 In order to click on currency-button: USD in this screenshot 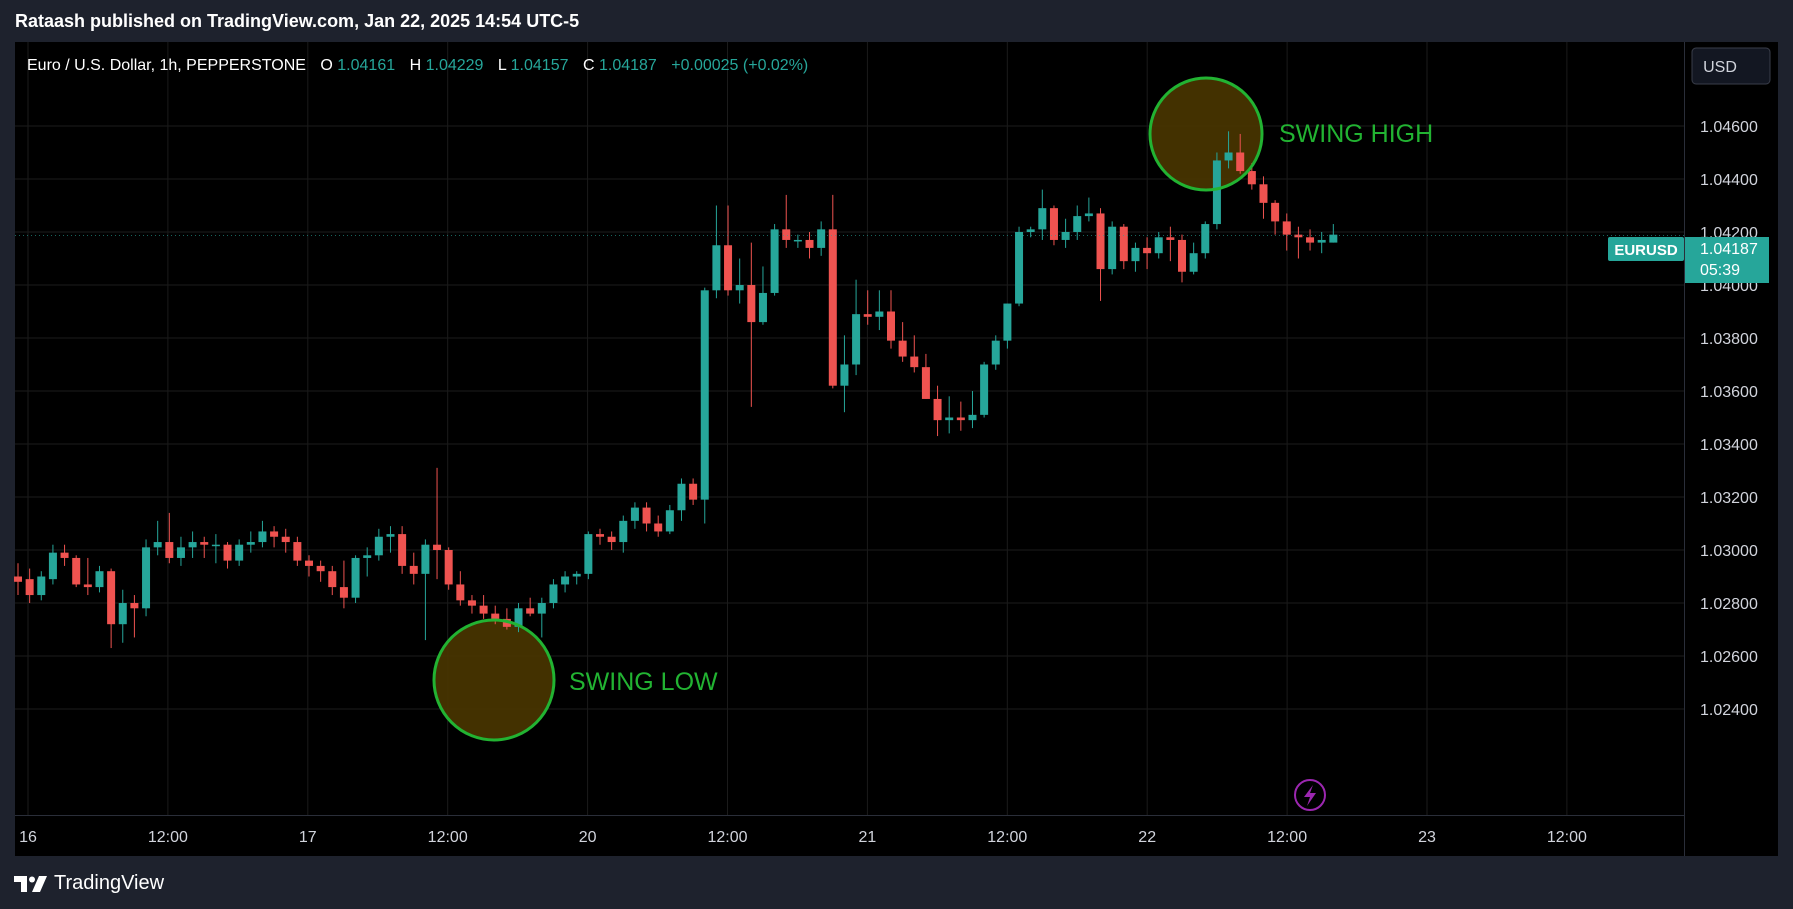, I will do `click(1731, 66)`.